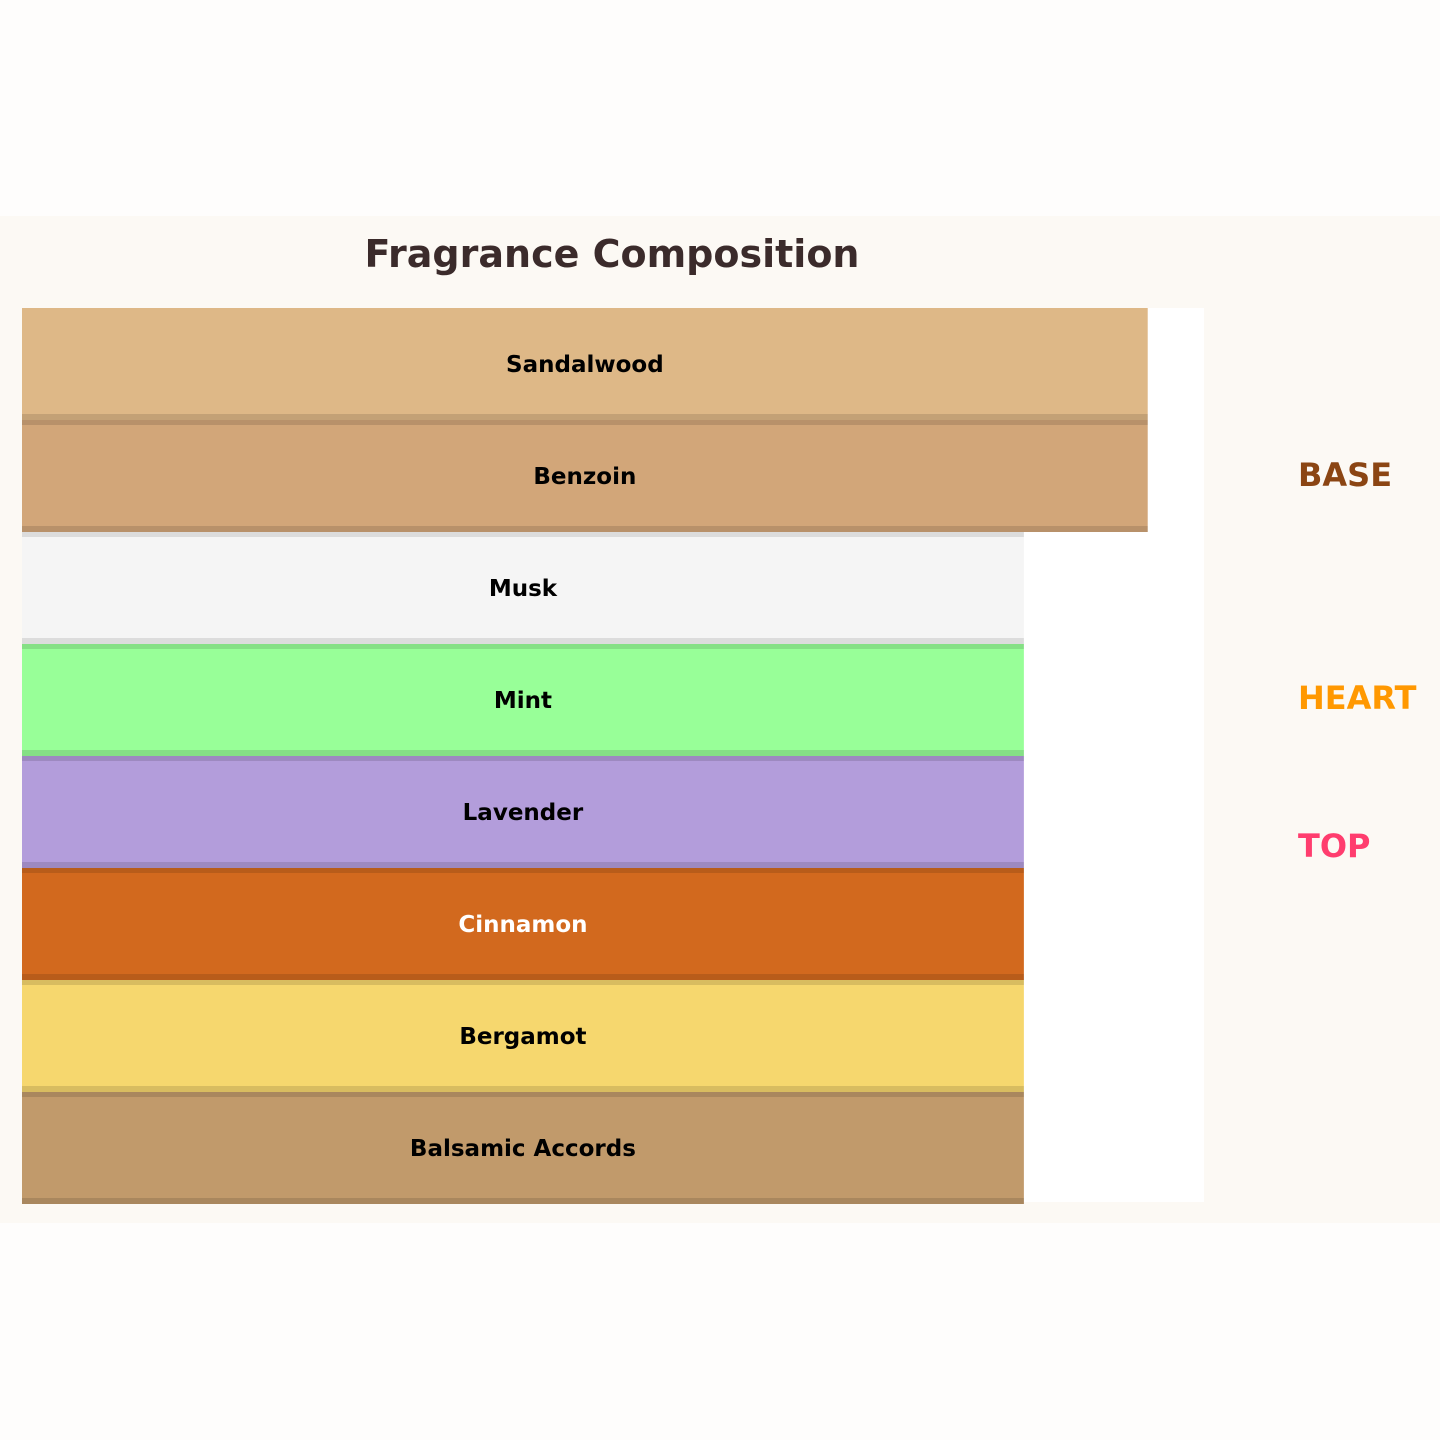  I want to click on bar-benzoin, so click(585, 476).